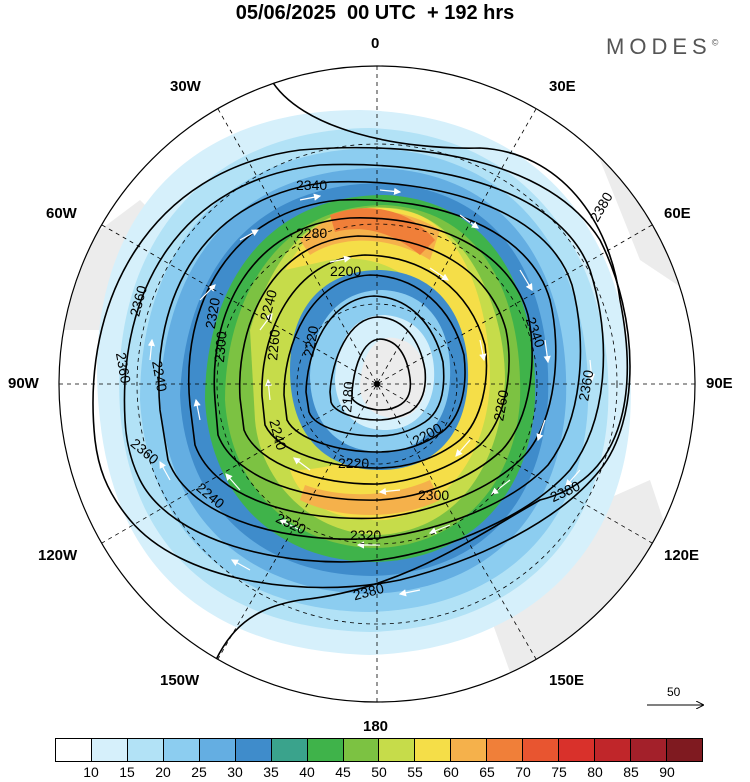  Describe the element at coordinates (631, 772) in the screenshot. I see `colorbar-tick-label: 85` at that location.